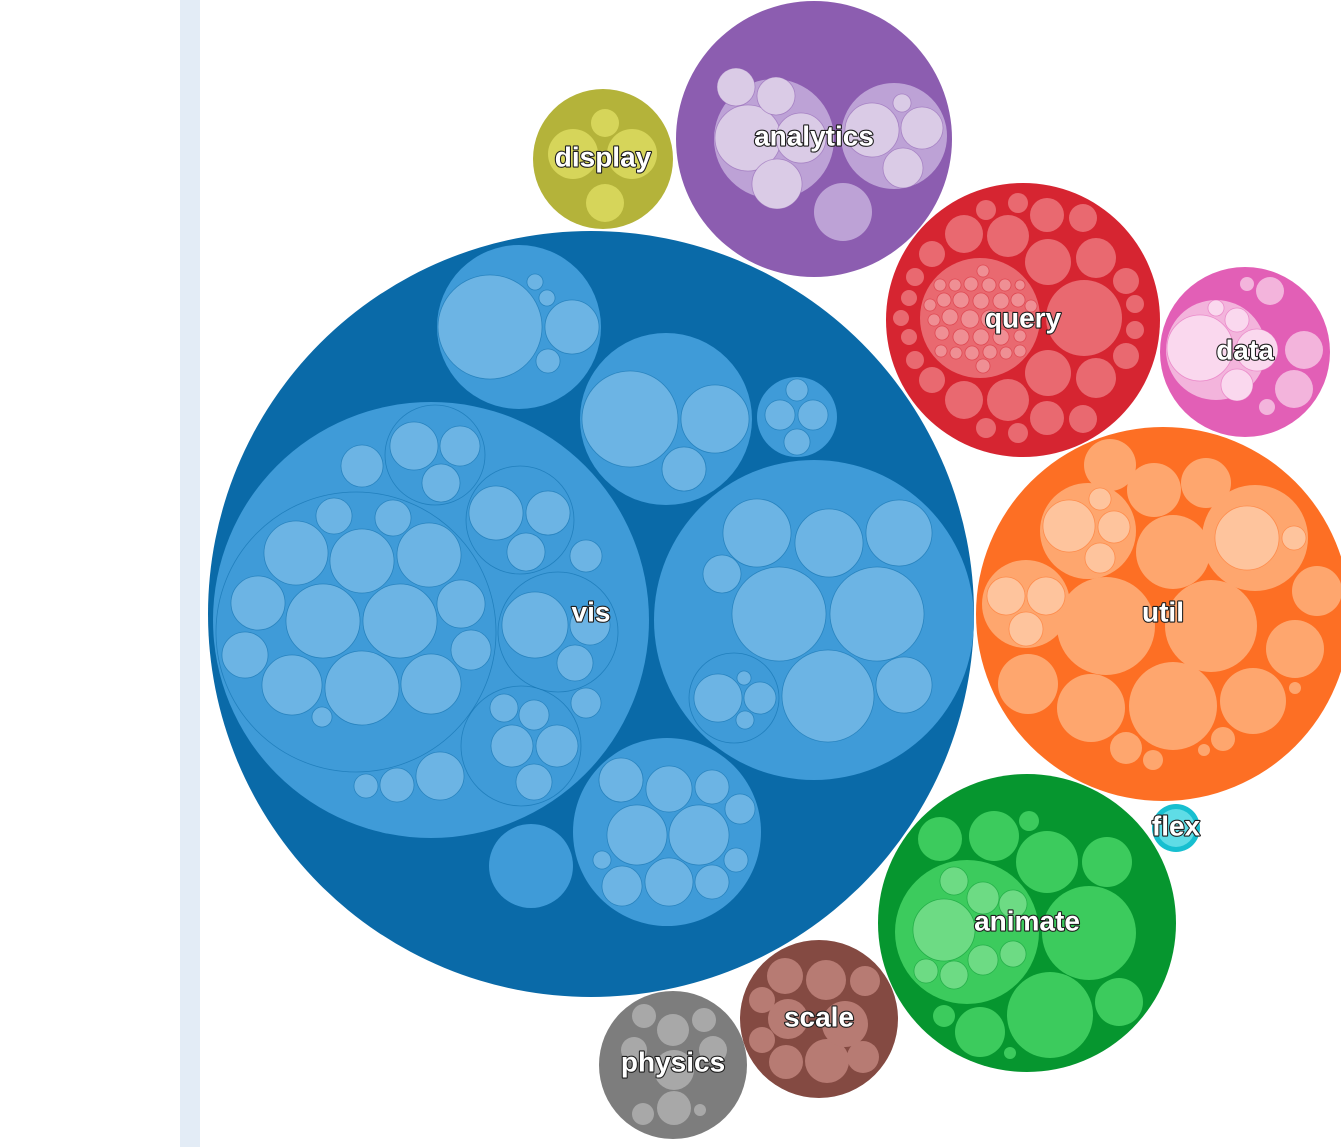 Image resolution: width=1341 pixels, height=1147 pixels. I want to click on package-flex-label: flex, so click(1176, 826).